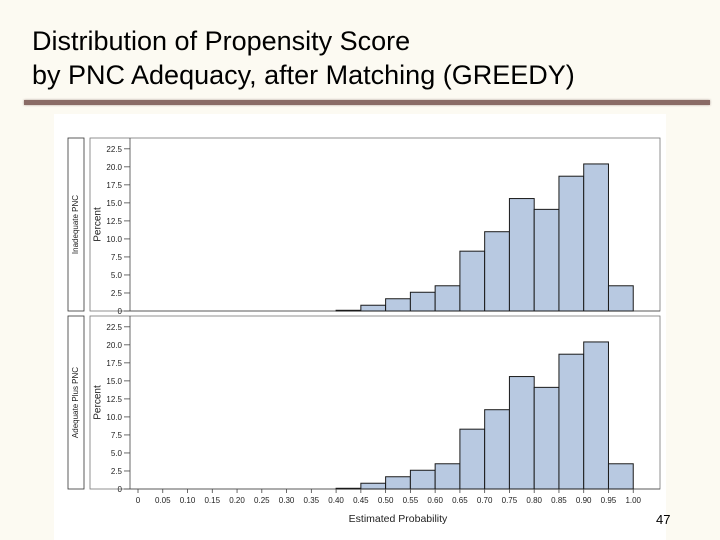 This screenshot has width=720, height=540. Describe the element at coordinates (188, 500) in the screenshot. I see `x-tick-label-2: 0.10` at that location.